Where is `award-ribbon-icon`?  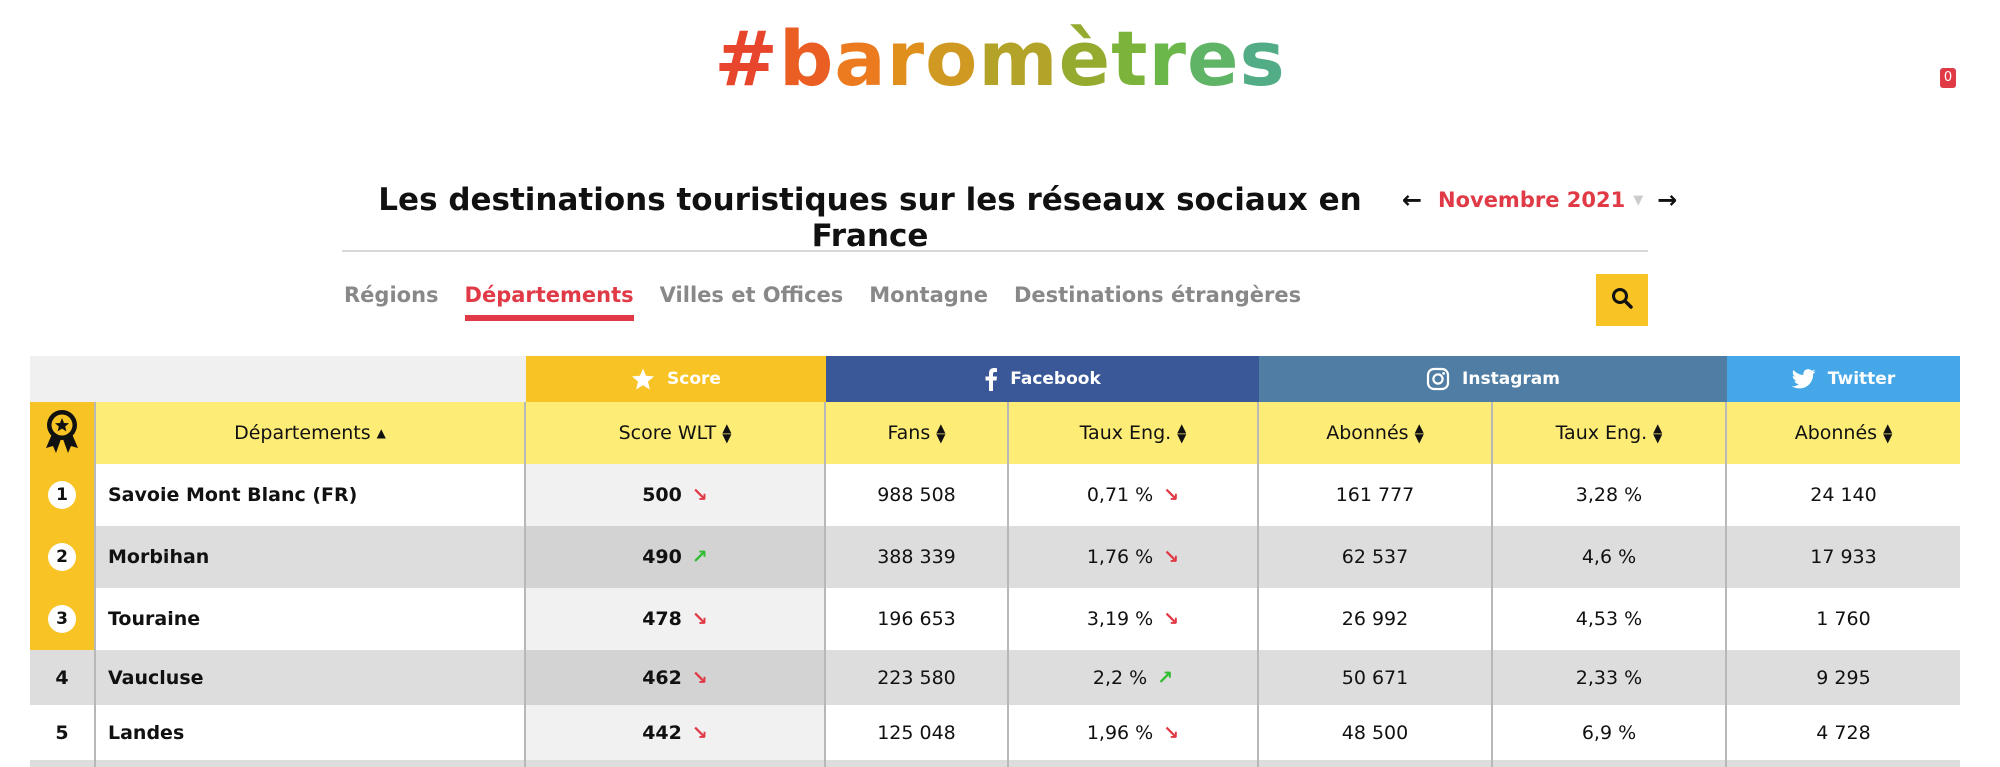 award-ribbon-icon is located at coordinates (62, 433).